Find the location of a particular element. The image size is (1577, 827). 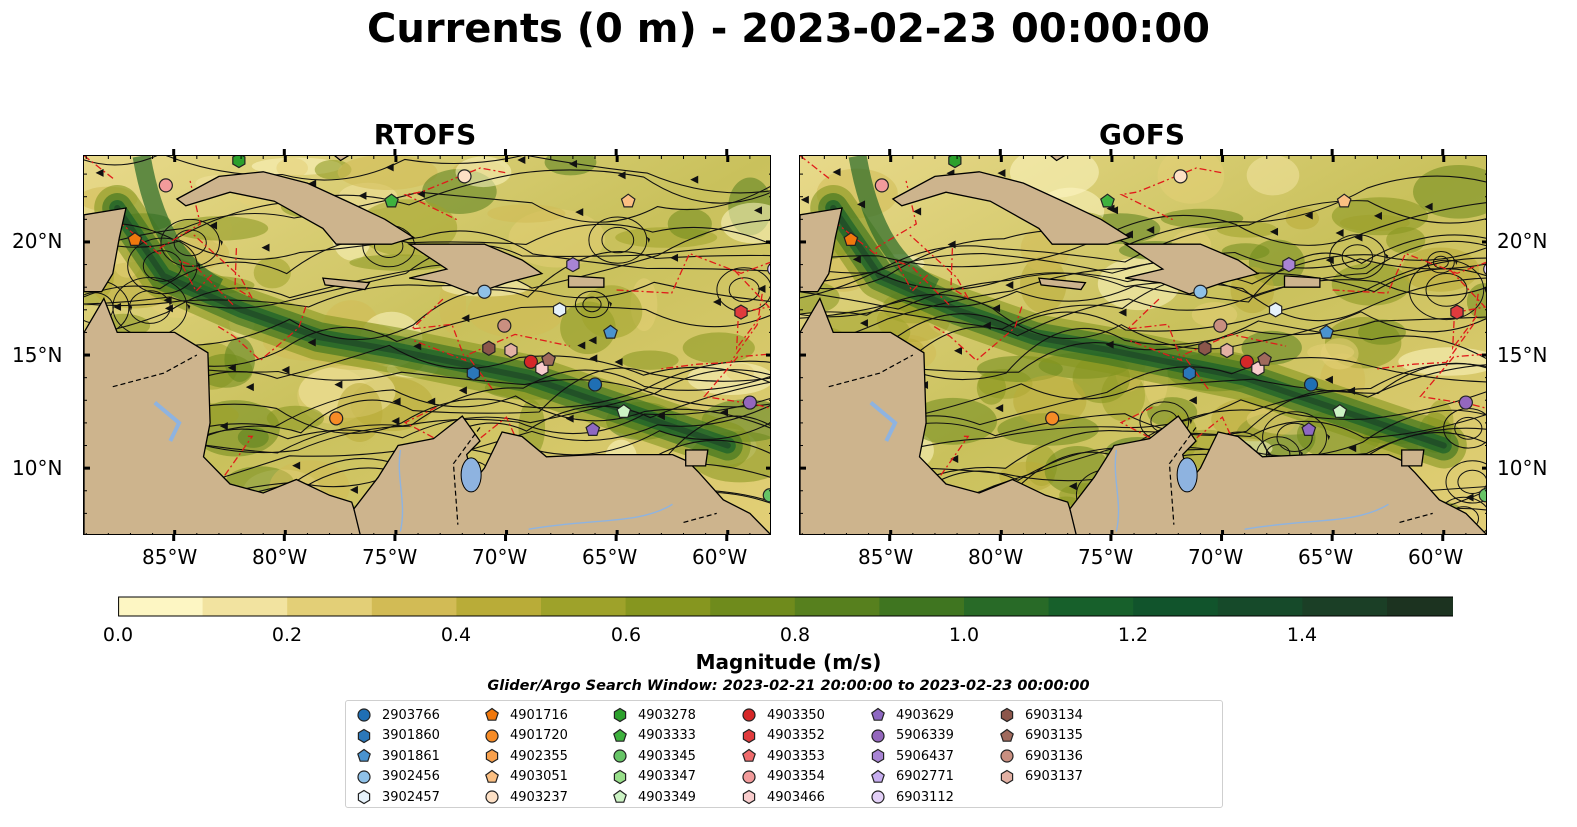

colorbar-tick-label: 1.4 is located at coordinates (1302, 635).